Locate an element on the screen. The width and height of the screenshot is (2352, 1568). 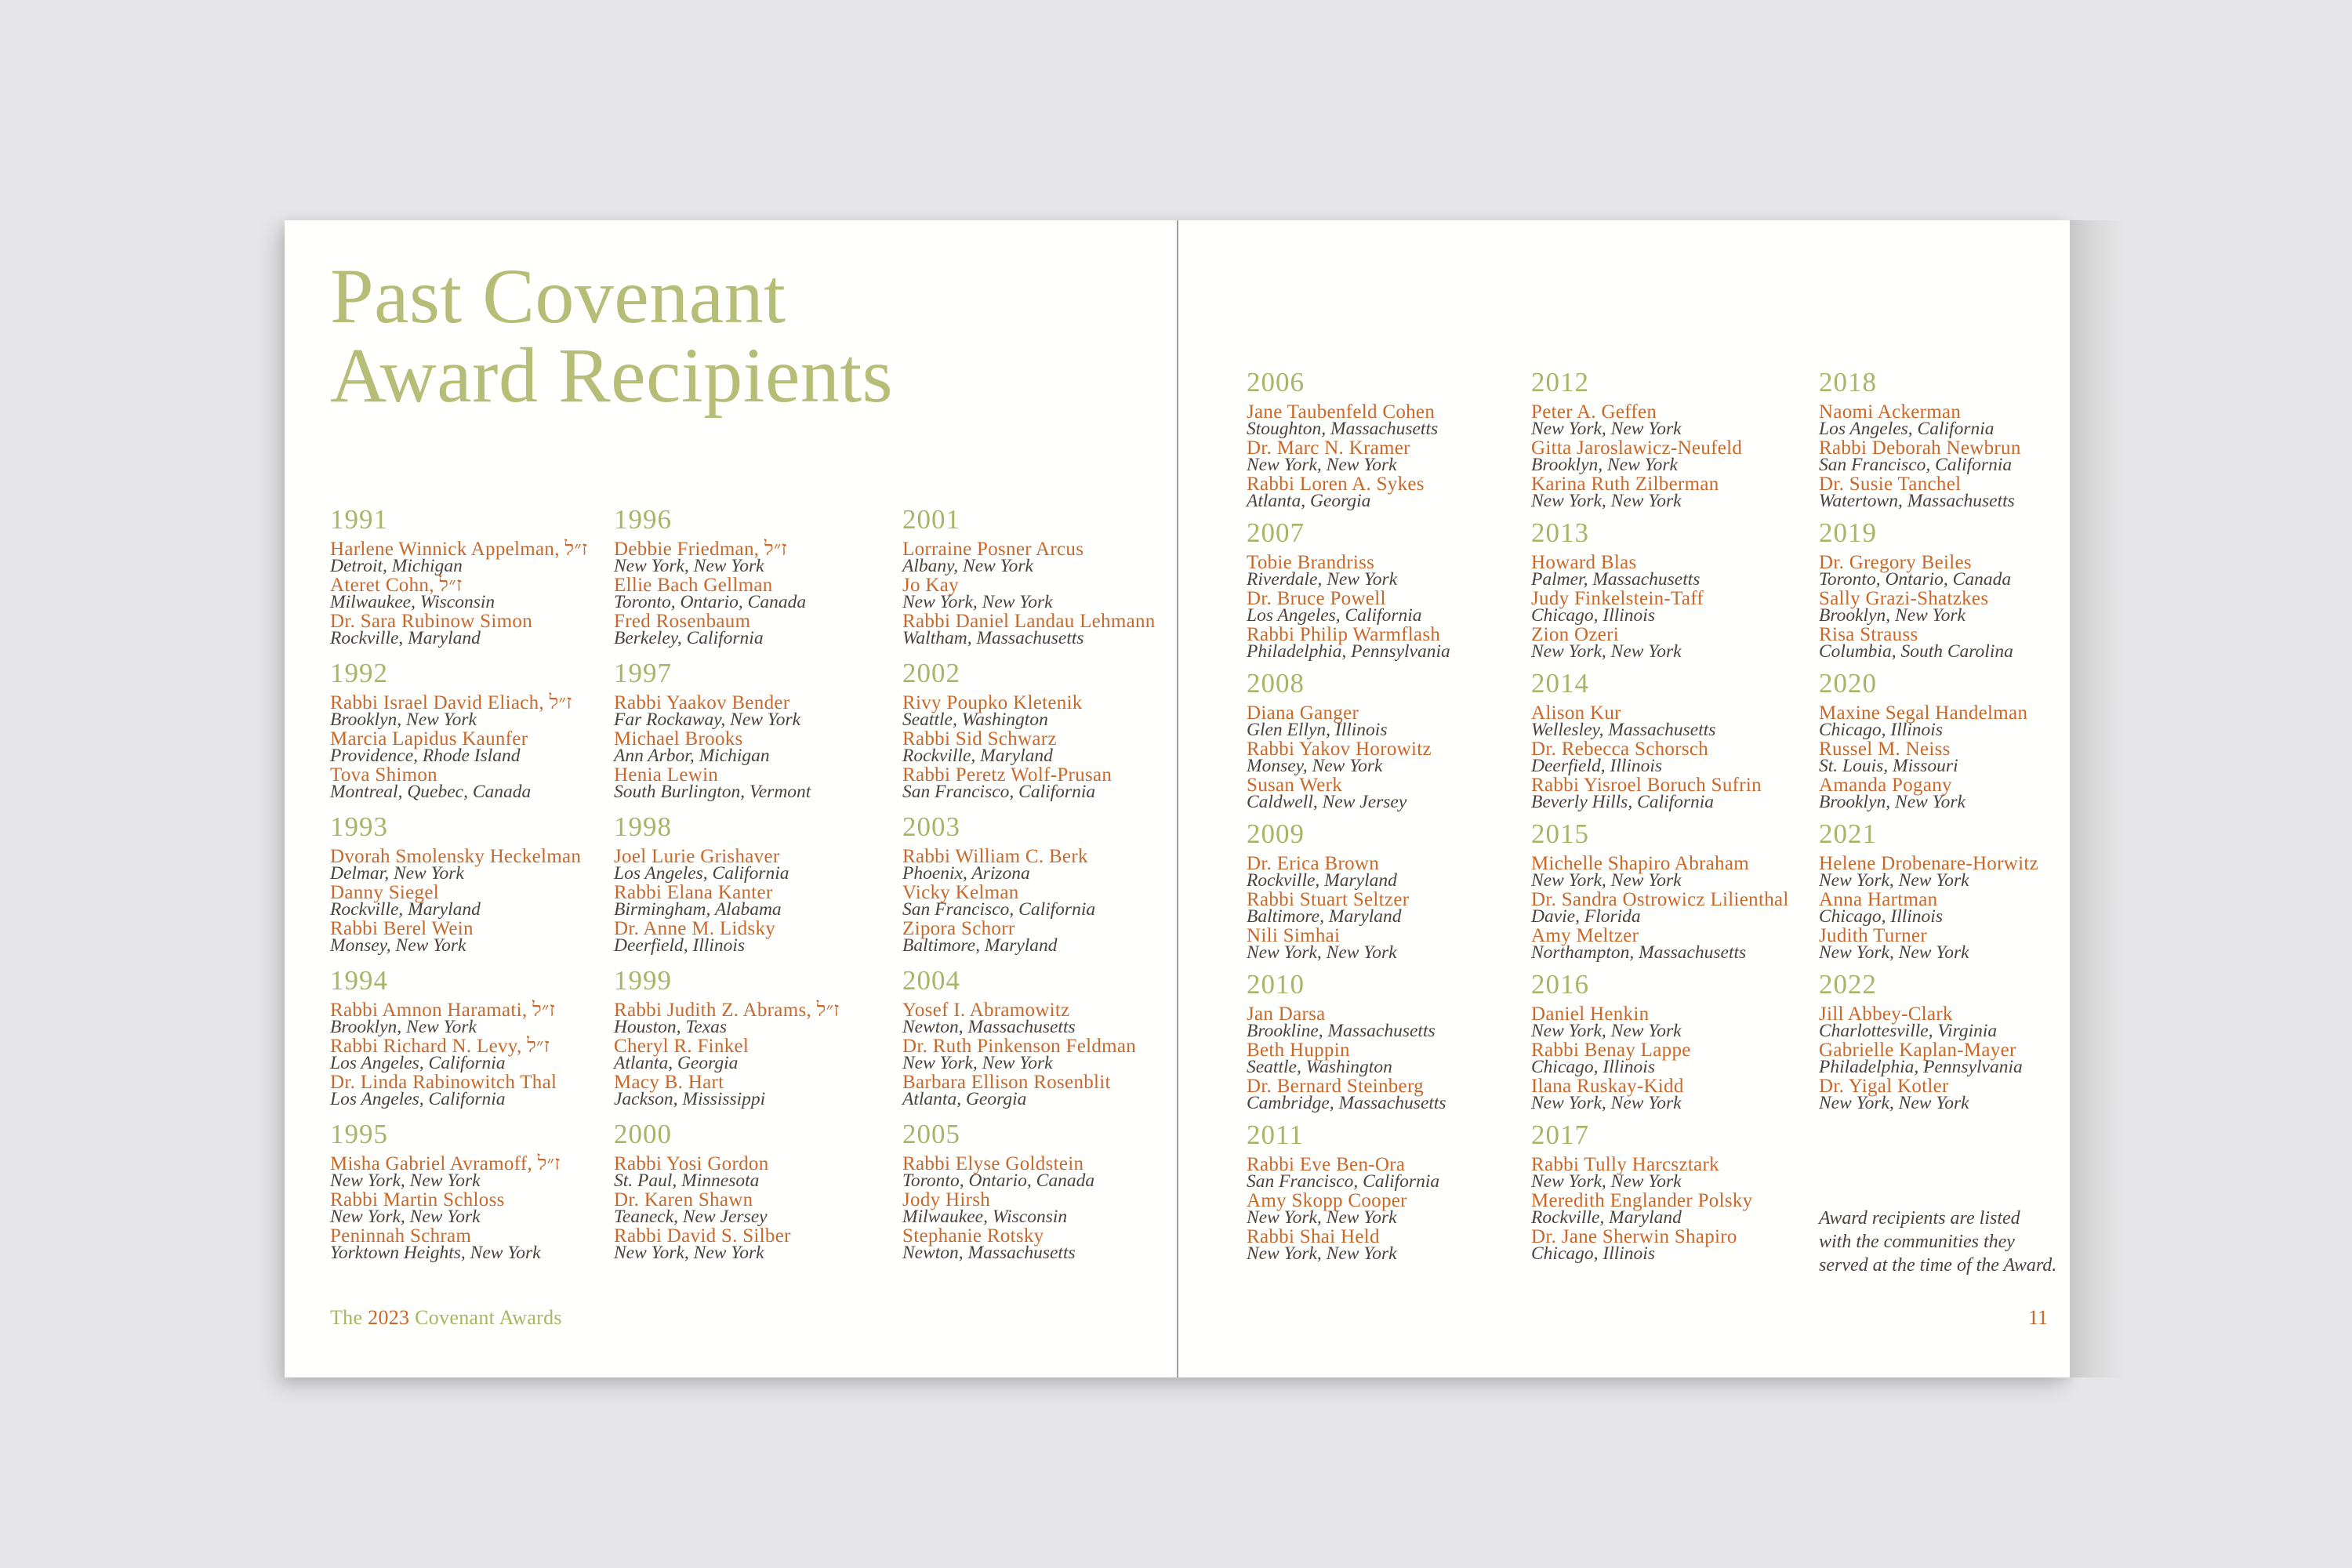
year-heading: 2011 is located at coordinates (1275, 1135).